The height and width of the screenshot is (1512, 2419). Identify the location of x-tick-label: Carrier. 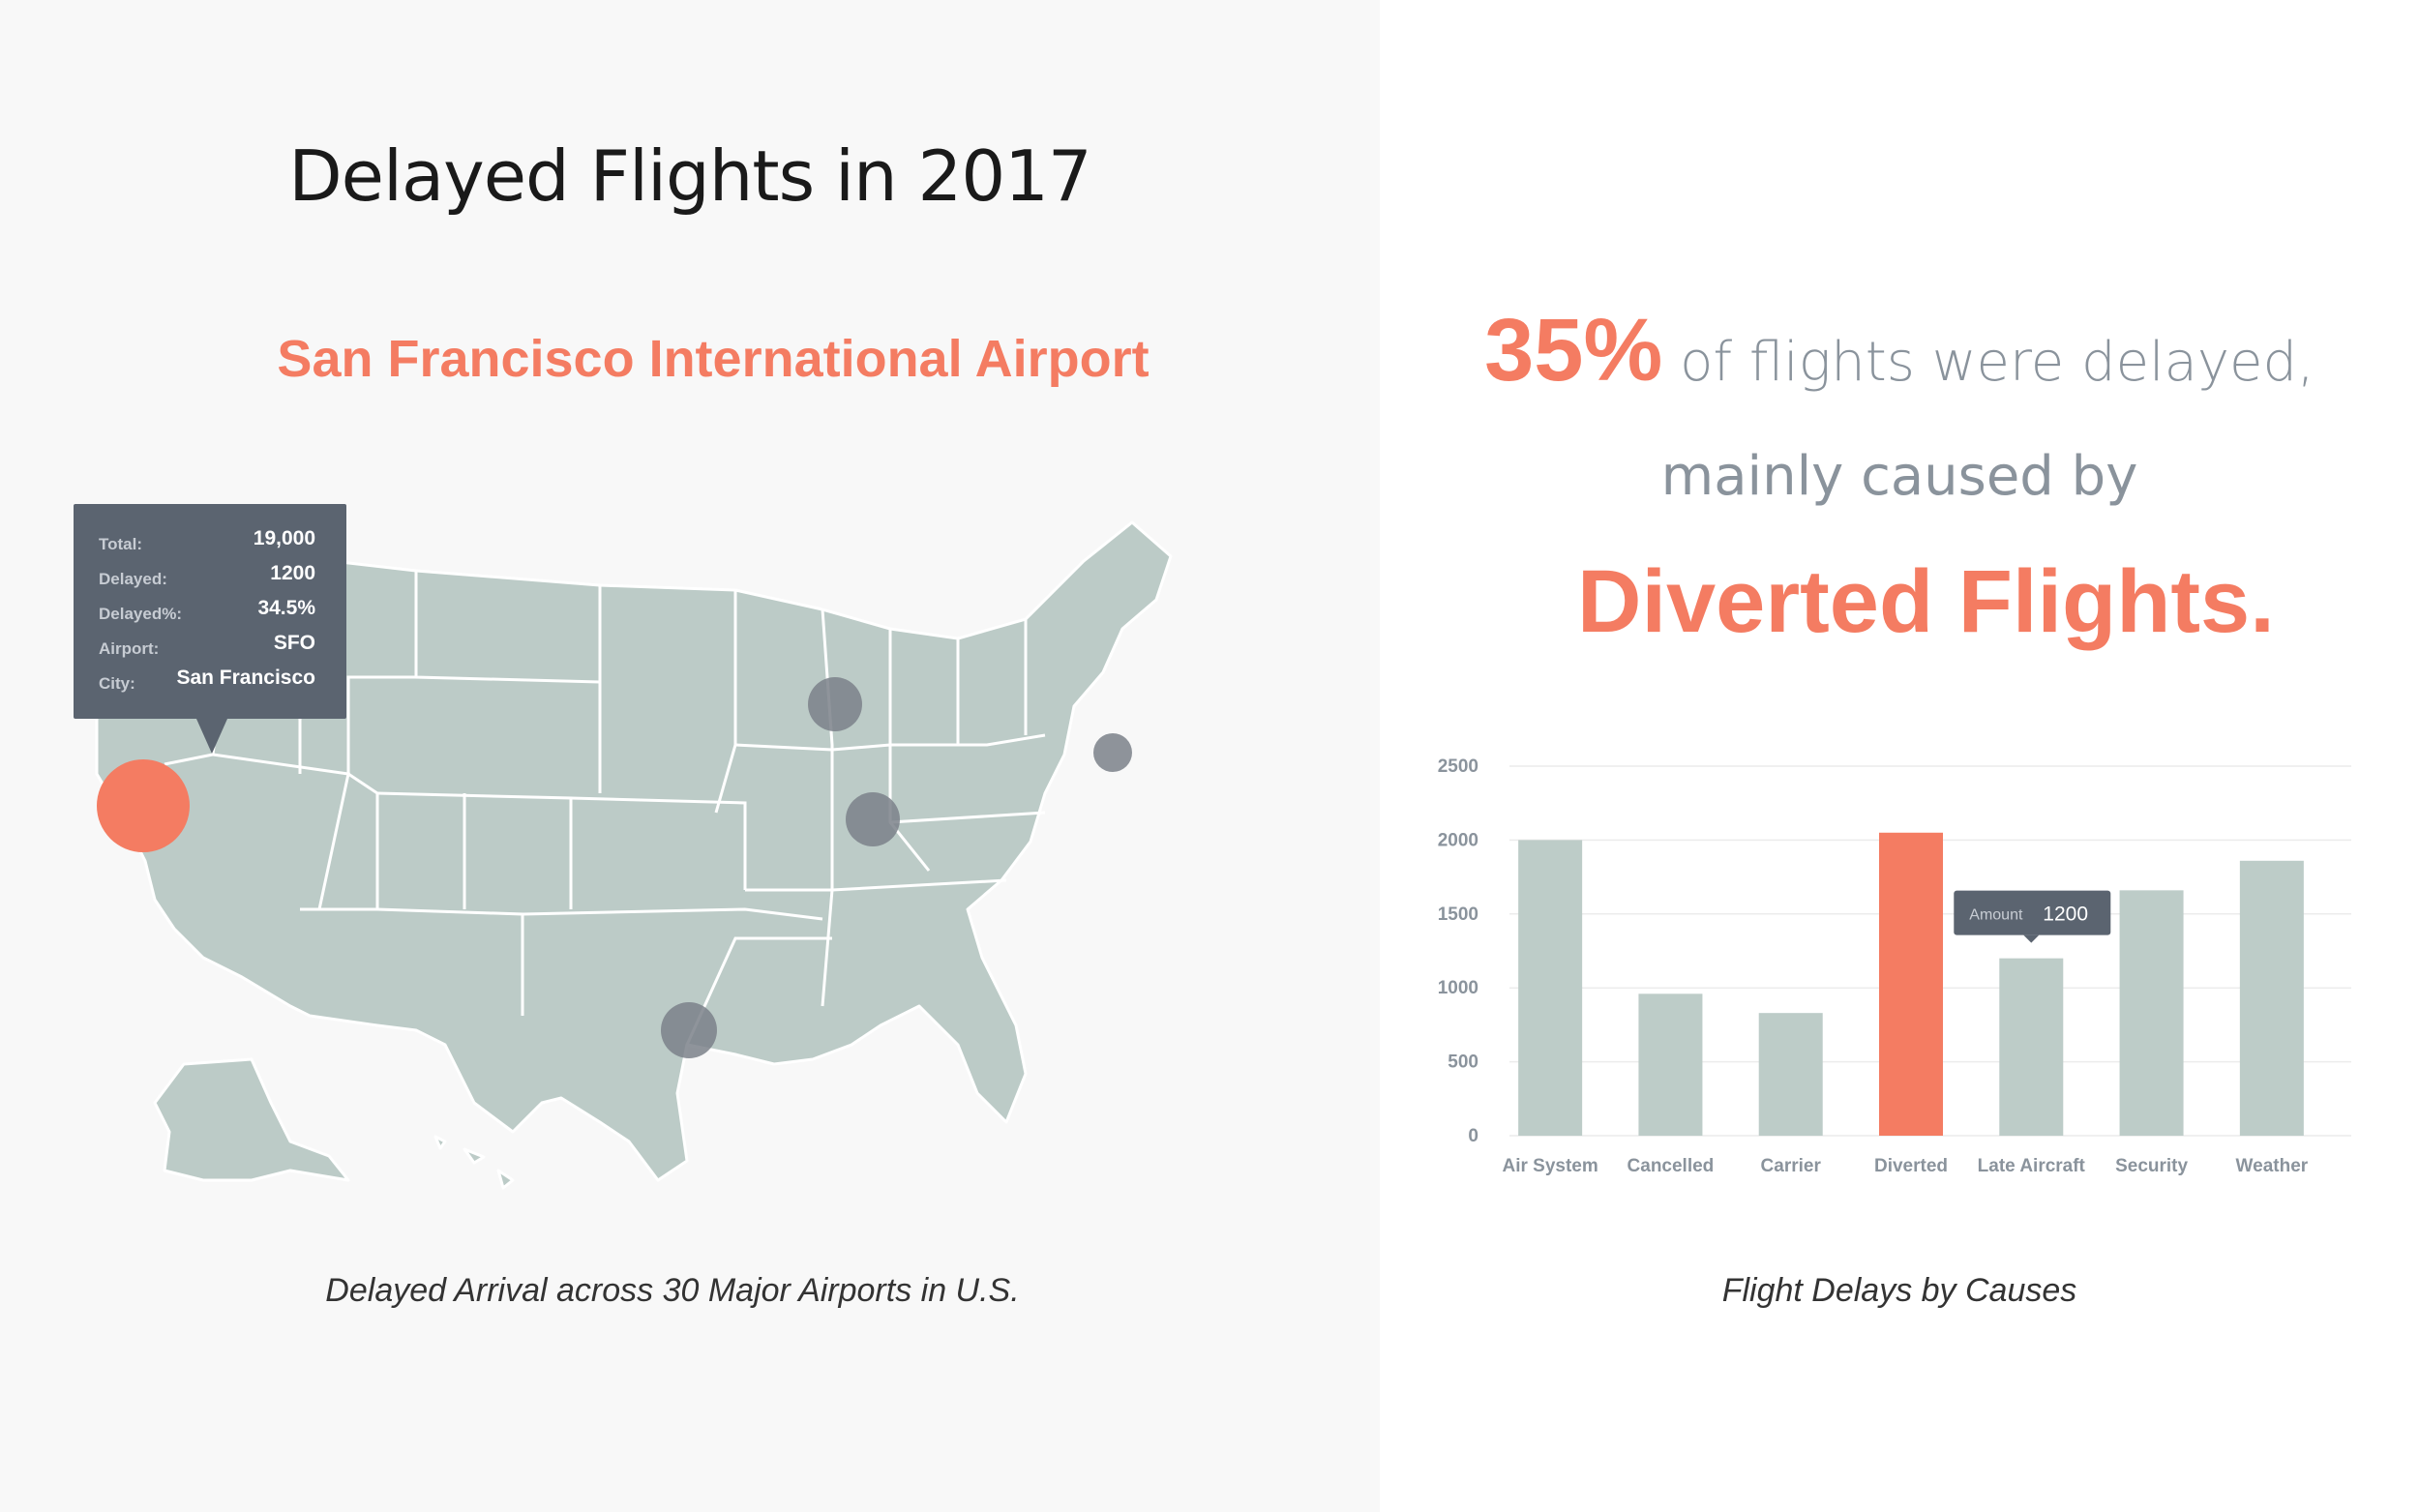
(1792, 1166).